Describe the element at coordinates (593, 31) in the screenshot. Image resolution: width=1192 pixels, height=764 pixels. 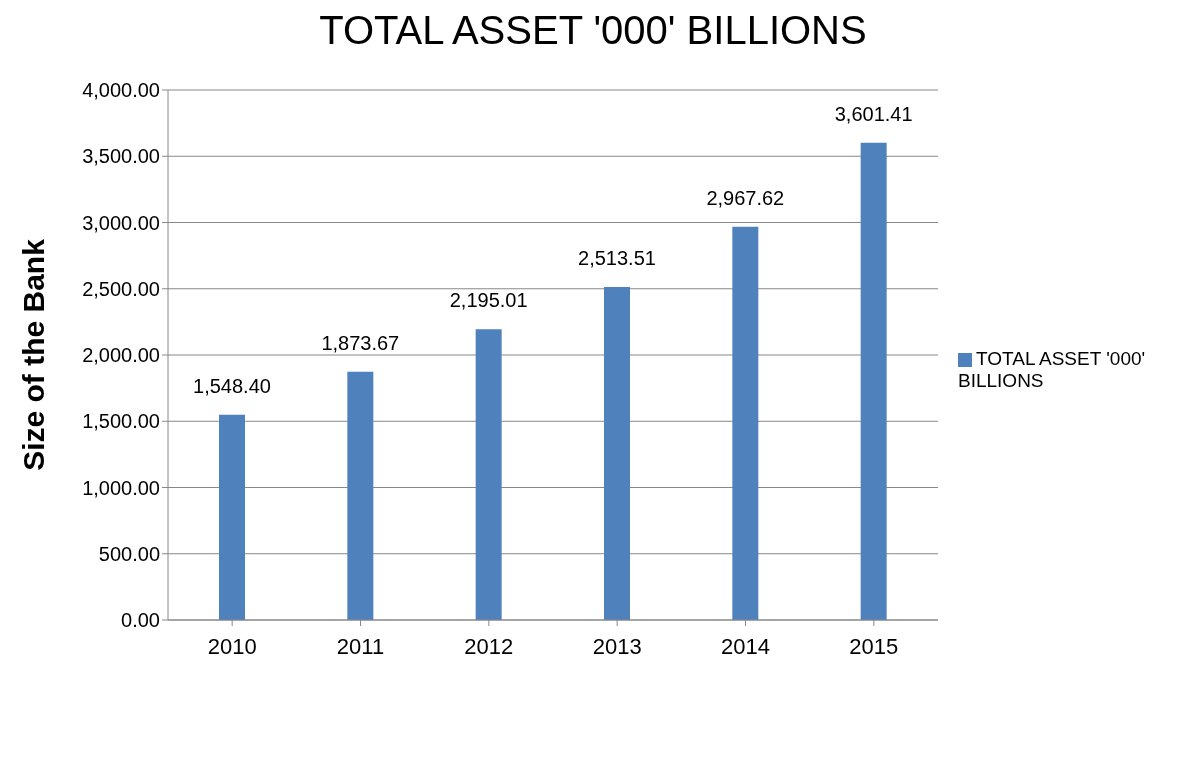
I see `chart-title: TOTAL ASSET '000' BILLIONS` at that location.